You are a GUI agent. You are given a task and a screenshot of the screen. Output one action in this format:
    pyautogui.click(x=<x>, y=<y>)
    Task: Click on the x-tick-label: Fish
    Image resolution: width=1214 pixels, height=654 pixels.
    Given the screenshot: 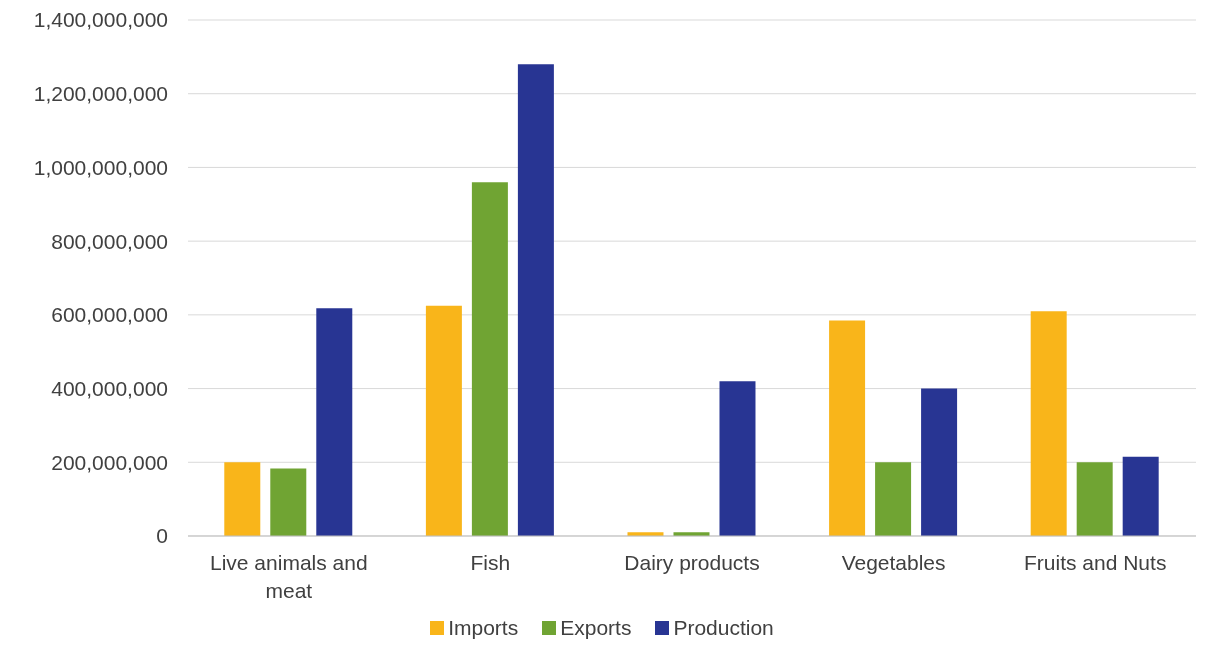 What is the action you would take?
    pyautogui.click(x=490, y=562)
    